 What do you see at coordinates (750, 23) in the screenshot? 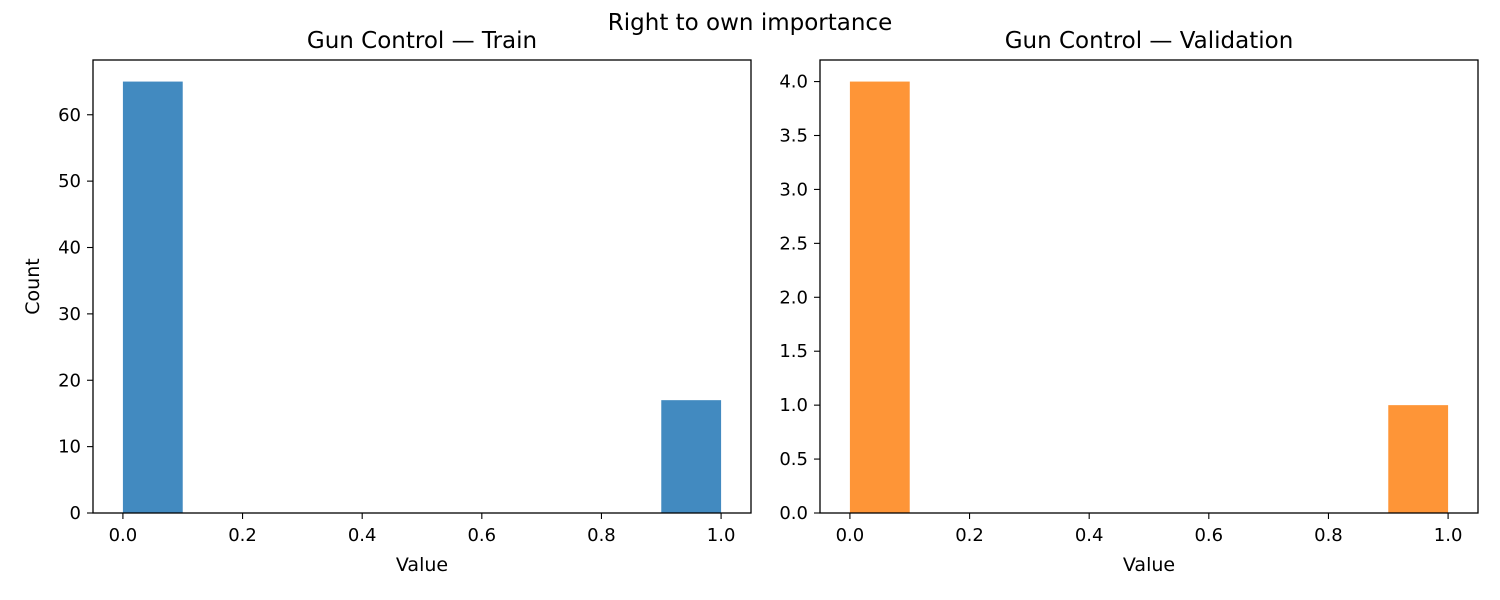
I see `figure-suptitle: Right to own importance` at bounding box center [750, 23].